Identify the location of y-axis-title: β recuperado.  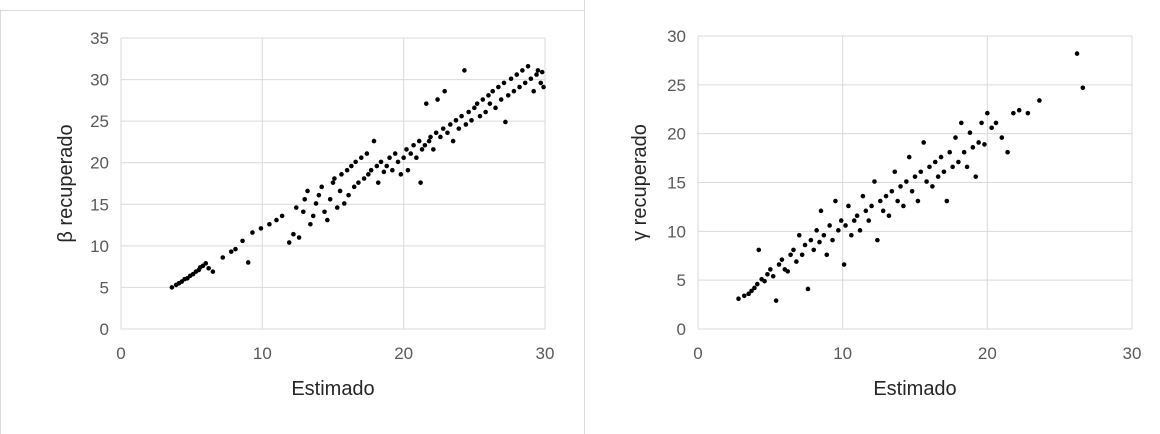
(66, 183).